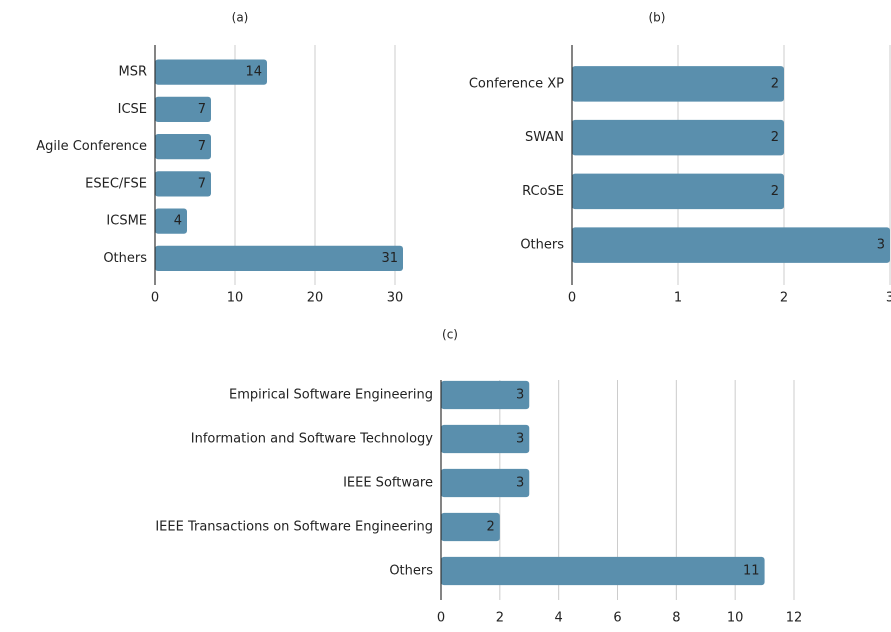  Describe the element at coordinates (543, 191) in the screenshot. I see `y-tick-label: RCoSE` at that location.